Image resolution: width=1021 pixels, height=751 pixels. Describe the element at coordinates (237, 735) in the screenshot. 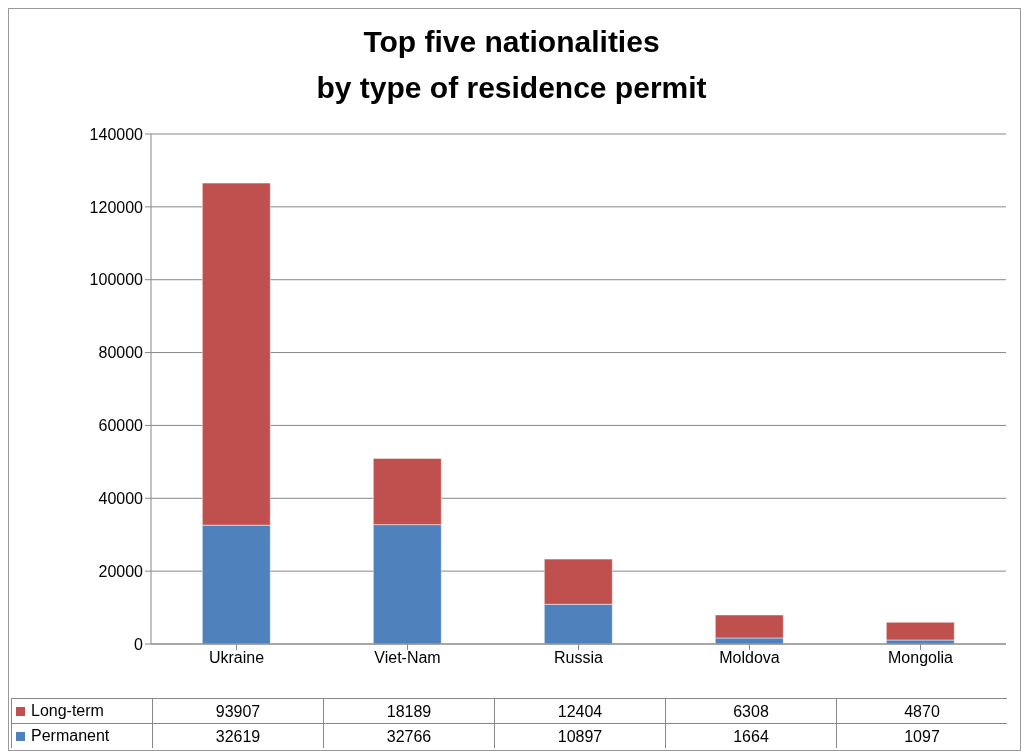

I see `data-label: 32619` at that location.